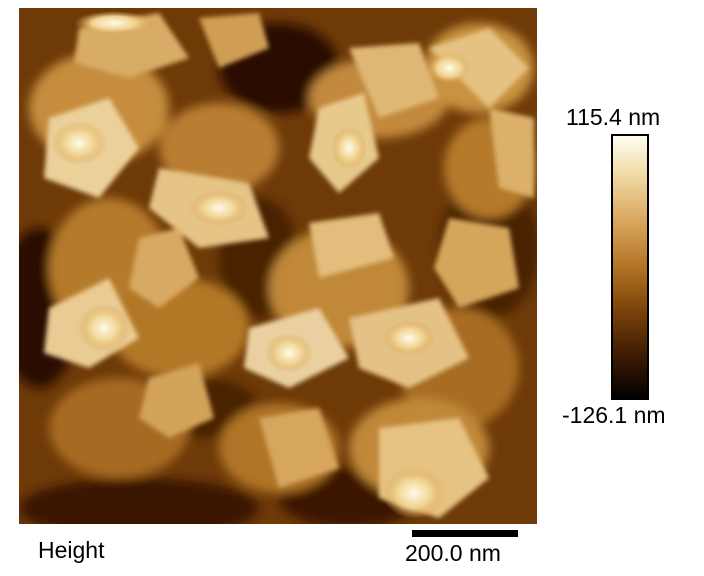 This screenshot has height=576, width=704. Describe the element at coordinates (453, 553) in the screenshot. I see `scale-bar-label: 200.0 nm` at that location.